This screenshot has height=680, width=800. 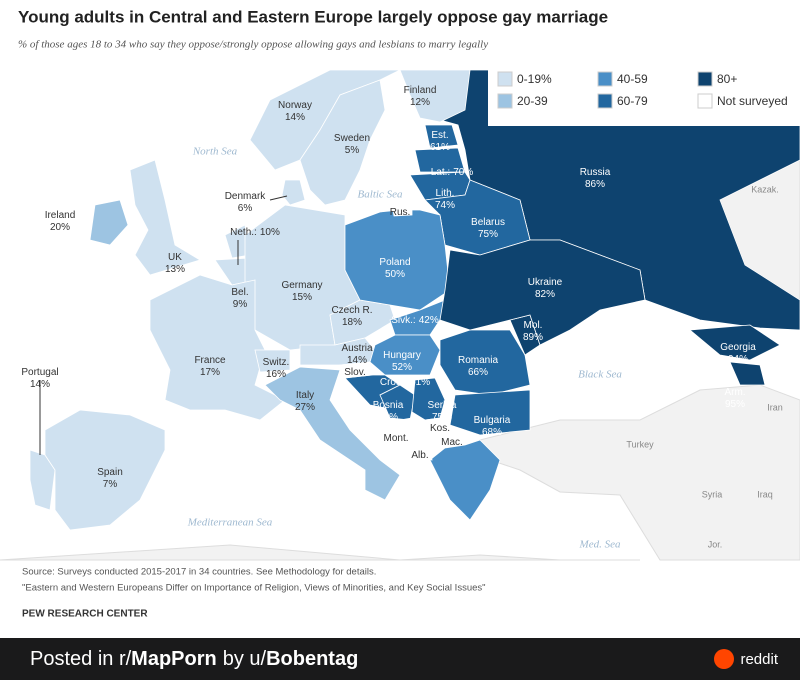 What do you see at coordinates (388, 405) in the screenshot?
I see `country-name: Bosnia` at bounding box center [388, 405].